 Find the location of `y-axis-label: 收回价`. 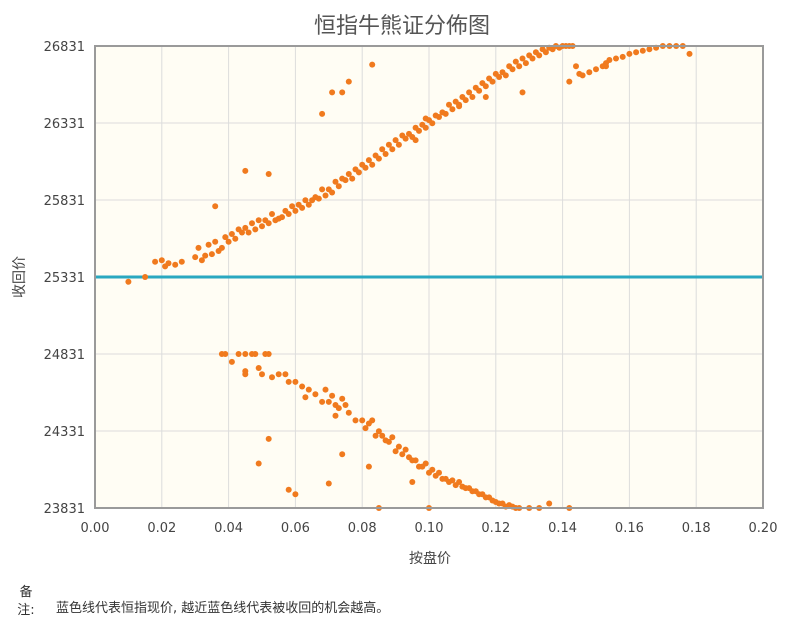

y-axis-label: 收回价 is located at coordinates (20, 277).